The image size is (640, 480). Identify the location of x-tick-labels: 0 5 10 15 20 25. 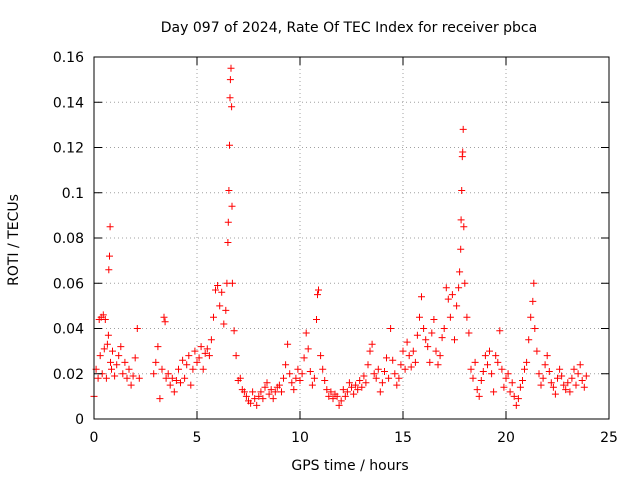
(354, 438).